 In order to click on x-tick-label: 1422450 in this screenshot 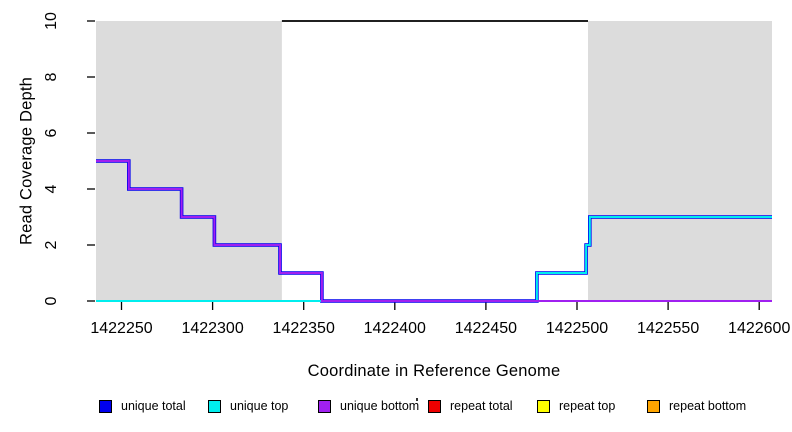, I will do `click(486, 328)`.